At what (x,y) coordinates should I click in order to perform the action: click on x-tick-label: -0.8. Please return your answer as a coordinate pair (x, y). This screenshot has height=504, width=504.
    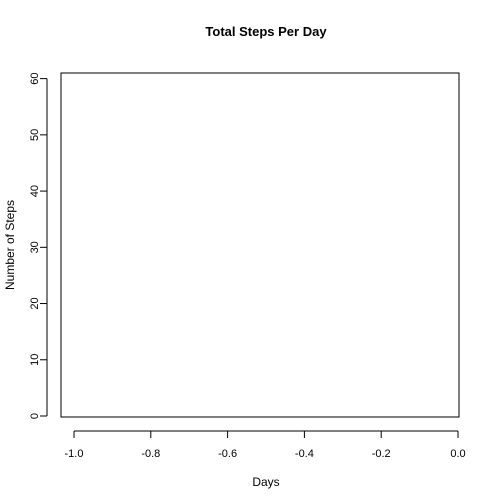
    Looking at the image, I should click on (150, 454).